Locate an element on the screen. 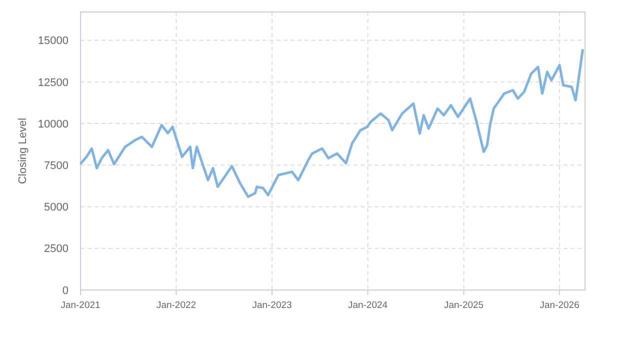  y-tick-label: 7500 is located at coordinates (56, 166).